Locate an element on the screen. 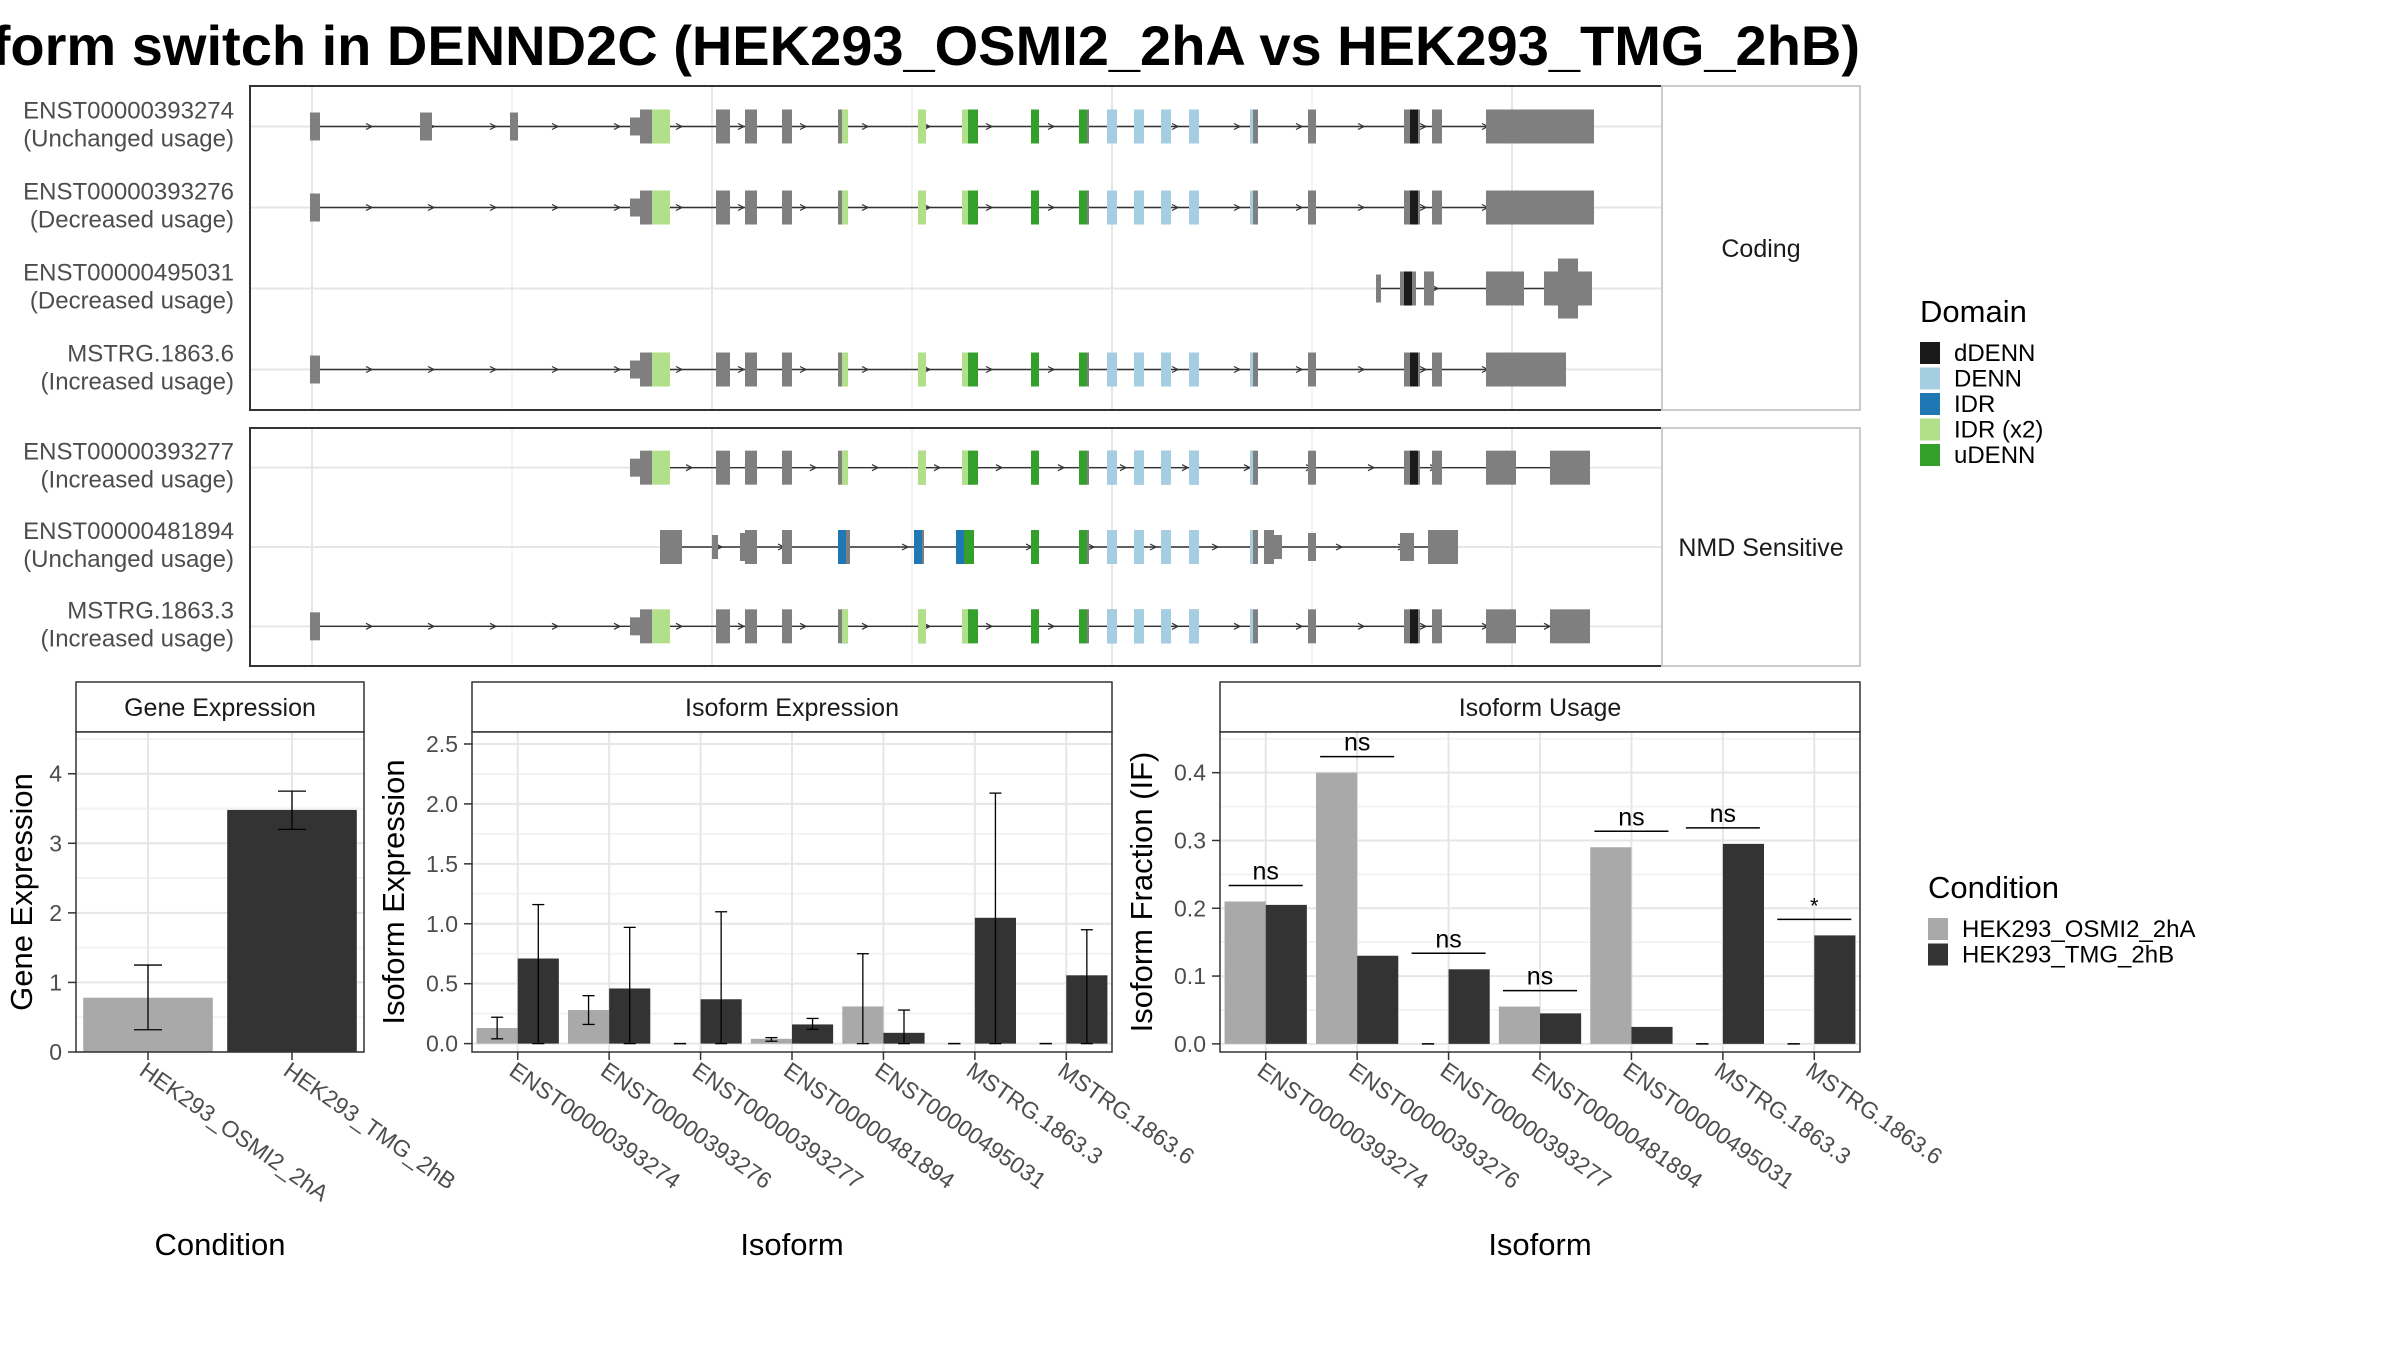 The image size is (2400, 1350). y-tick-label: 1 is located at coordinates (55, 982).